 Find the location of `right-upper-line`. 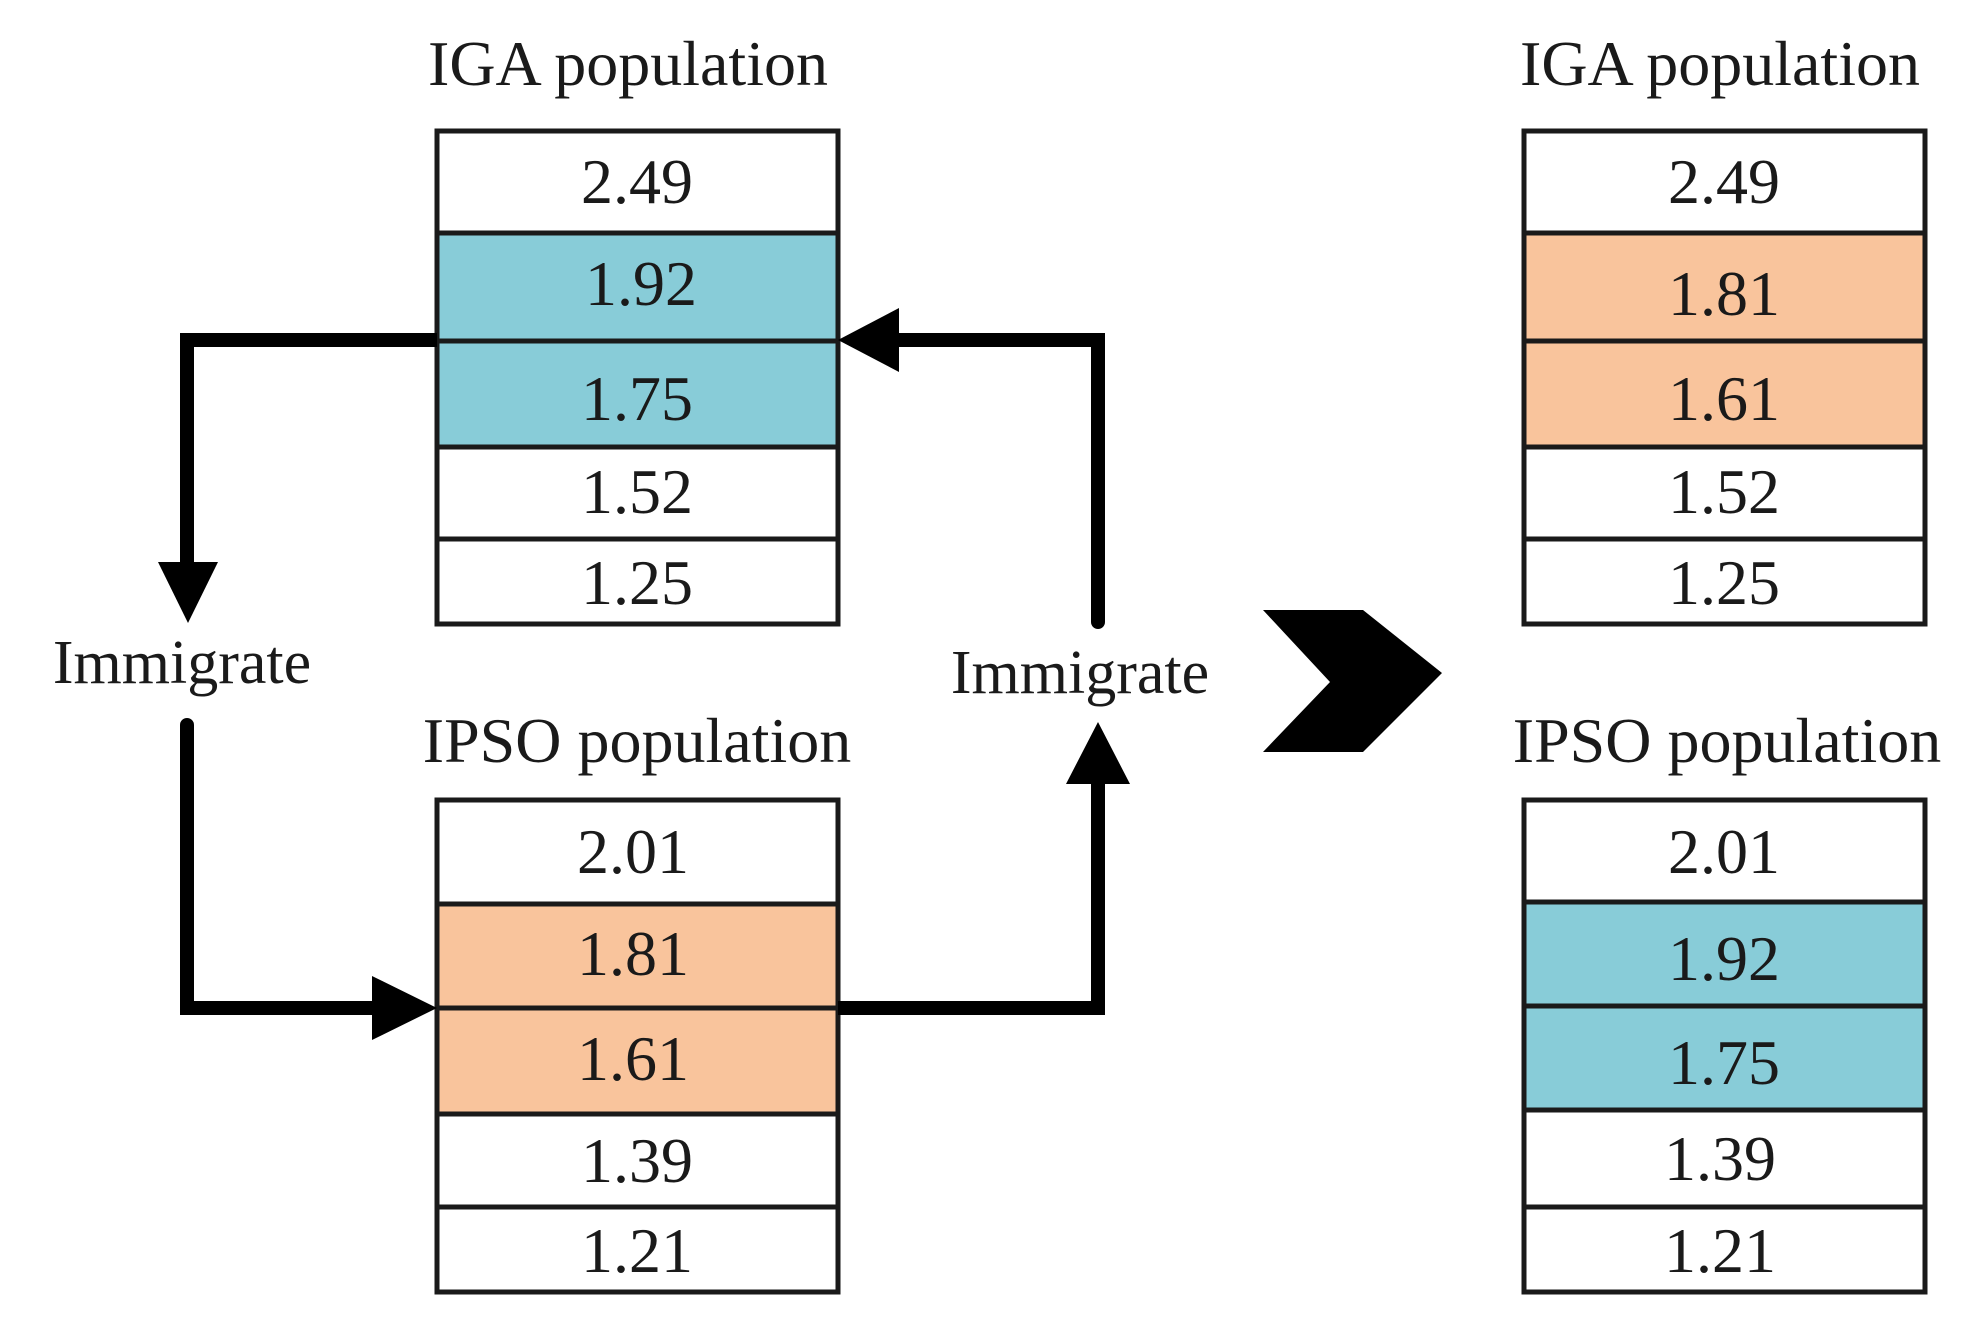

right-upper-line is located at coordinates (997, 481).